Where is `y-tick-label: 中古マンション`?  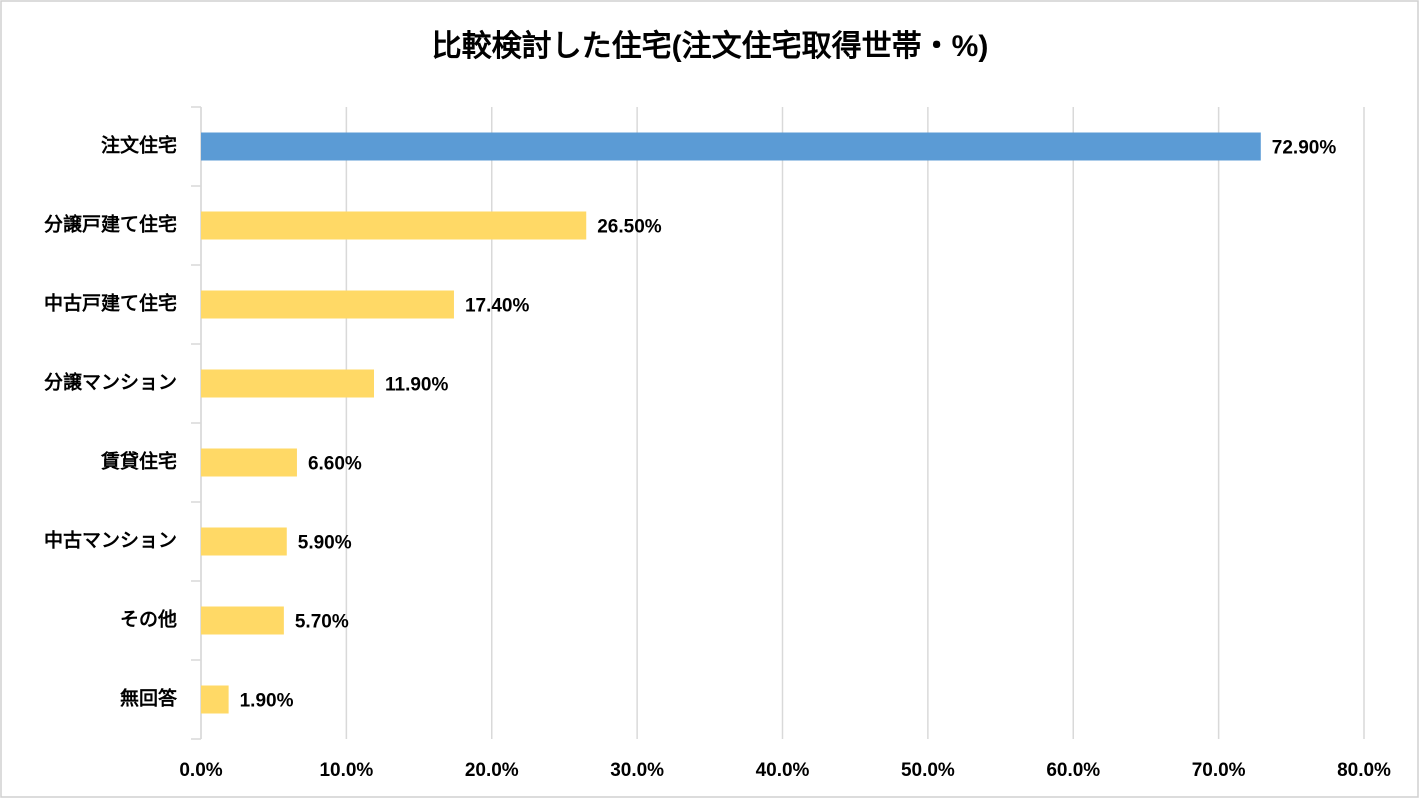
y-tick-label: 中古マンション is located at coordinates (110, 540).